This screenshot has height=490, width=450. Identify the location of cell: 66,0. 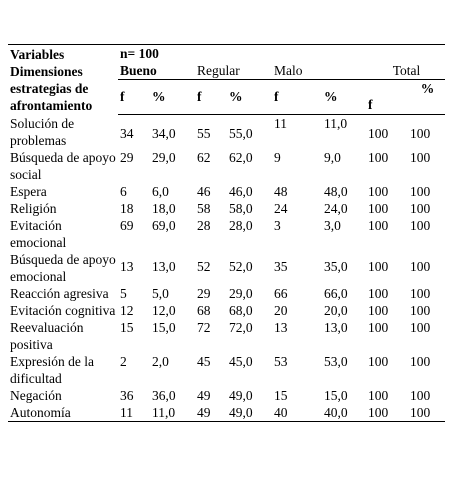
(336, 293).